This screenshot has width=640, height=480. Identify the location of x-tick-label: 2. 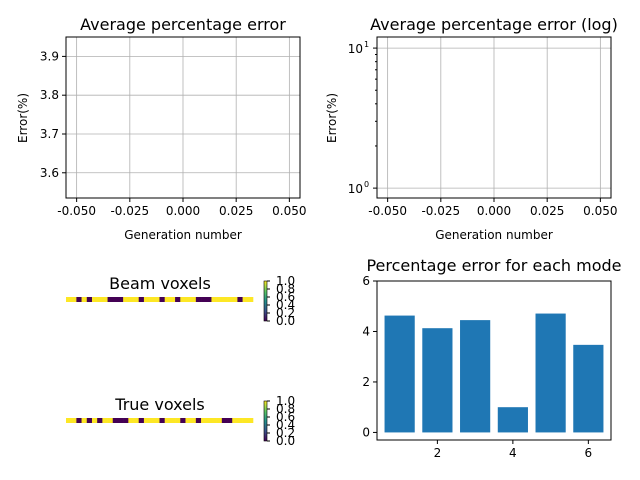
(438, 453).